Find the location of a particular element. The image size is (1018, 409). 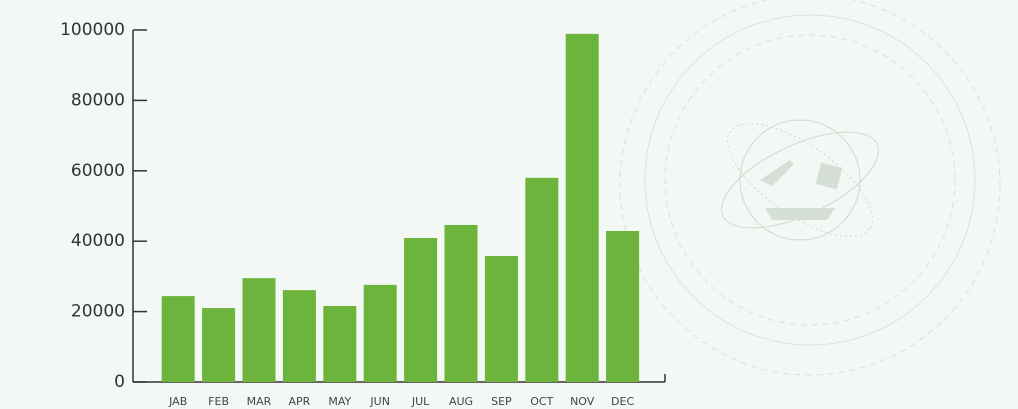

deco-orbit is located at coordinates (800, 180).